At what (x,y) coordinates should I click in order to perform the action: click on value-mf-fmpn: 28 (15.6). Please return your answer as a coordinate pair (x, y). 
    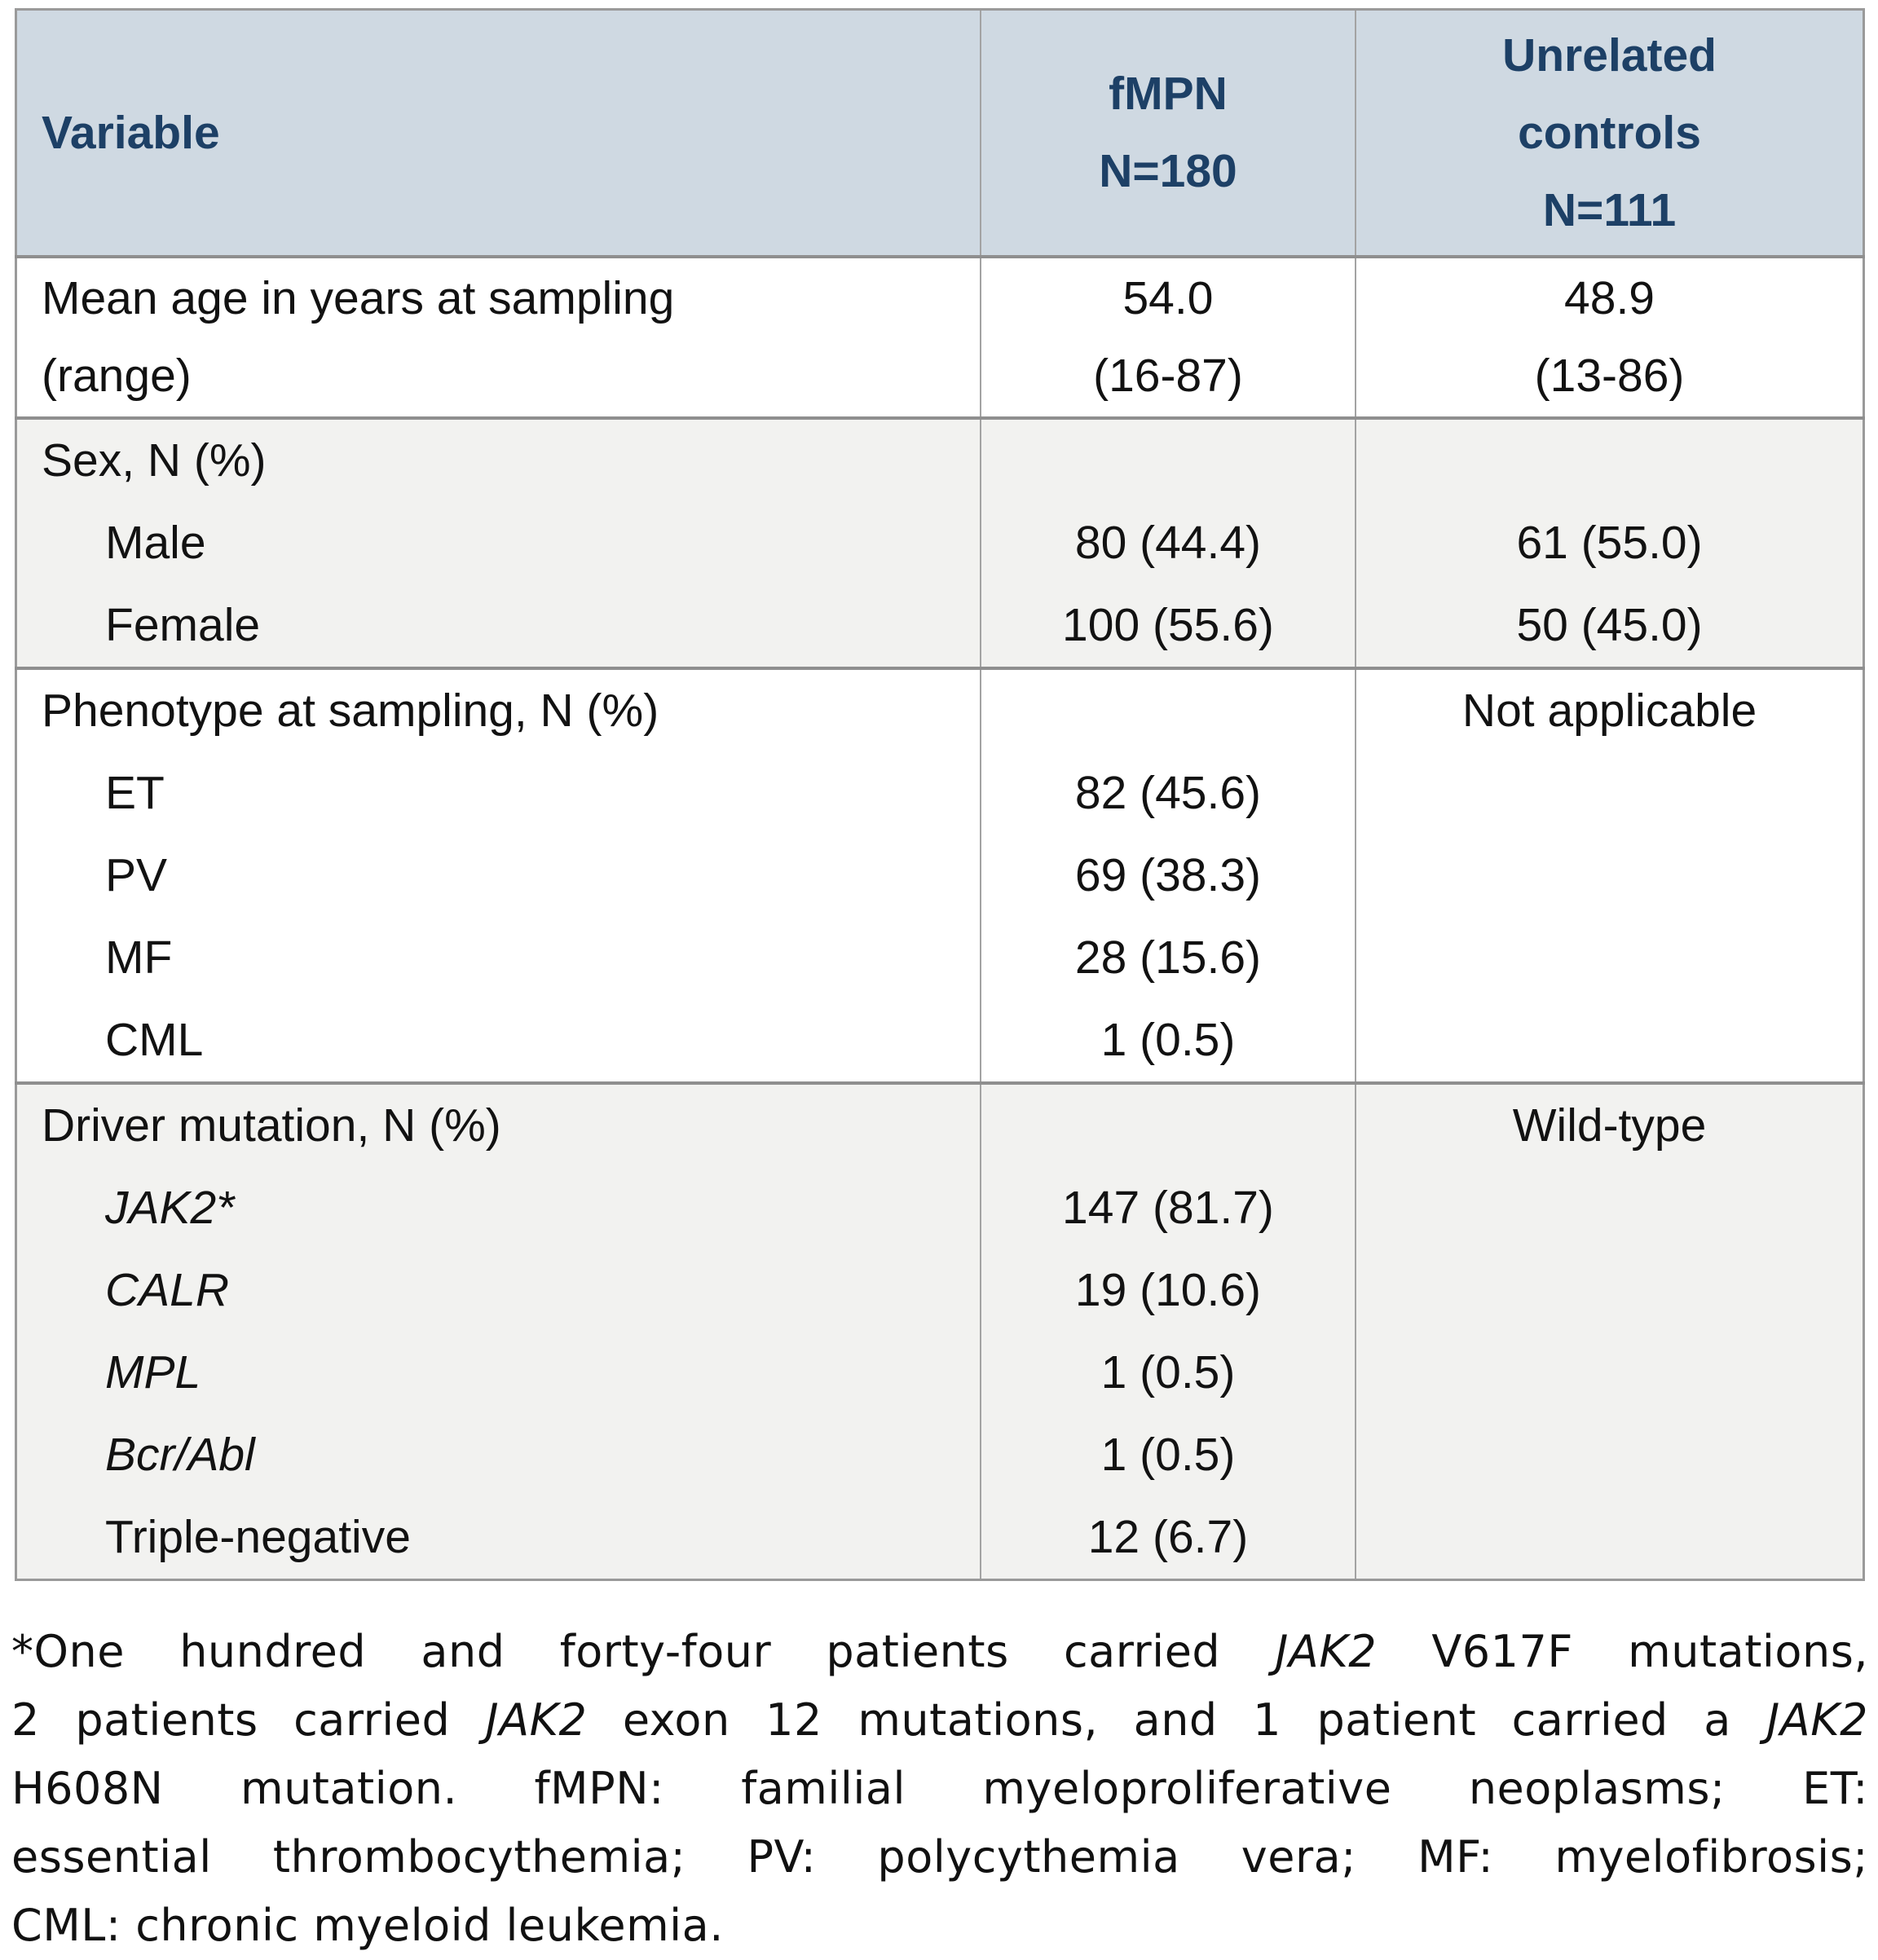
    Looking at the image, I should click on (1167, 958).